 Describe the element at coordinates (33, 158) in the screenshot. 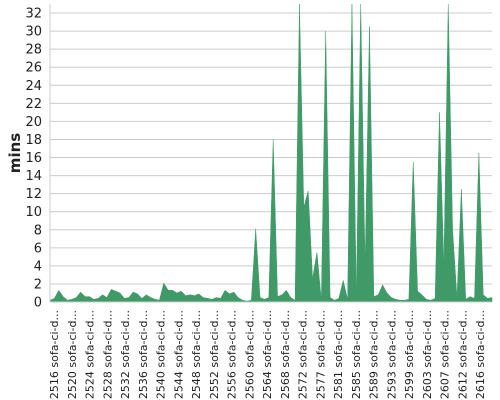

I see `y-tick-label: 16` at that location.